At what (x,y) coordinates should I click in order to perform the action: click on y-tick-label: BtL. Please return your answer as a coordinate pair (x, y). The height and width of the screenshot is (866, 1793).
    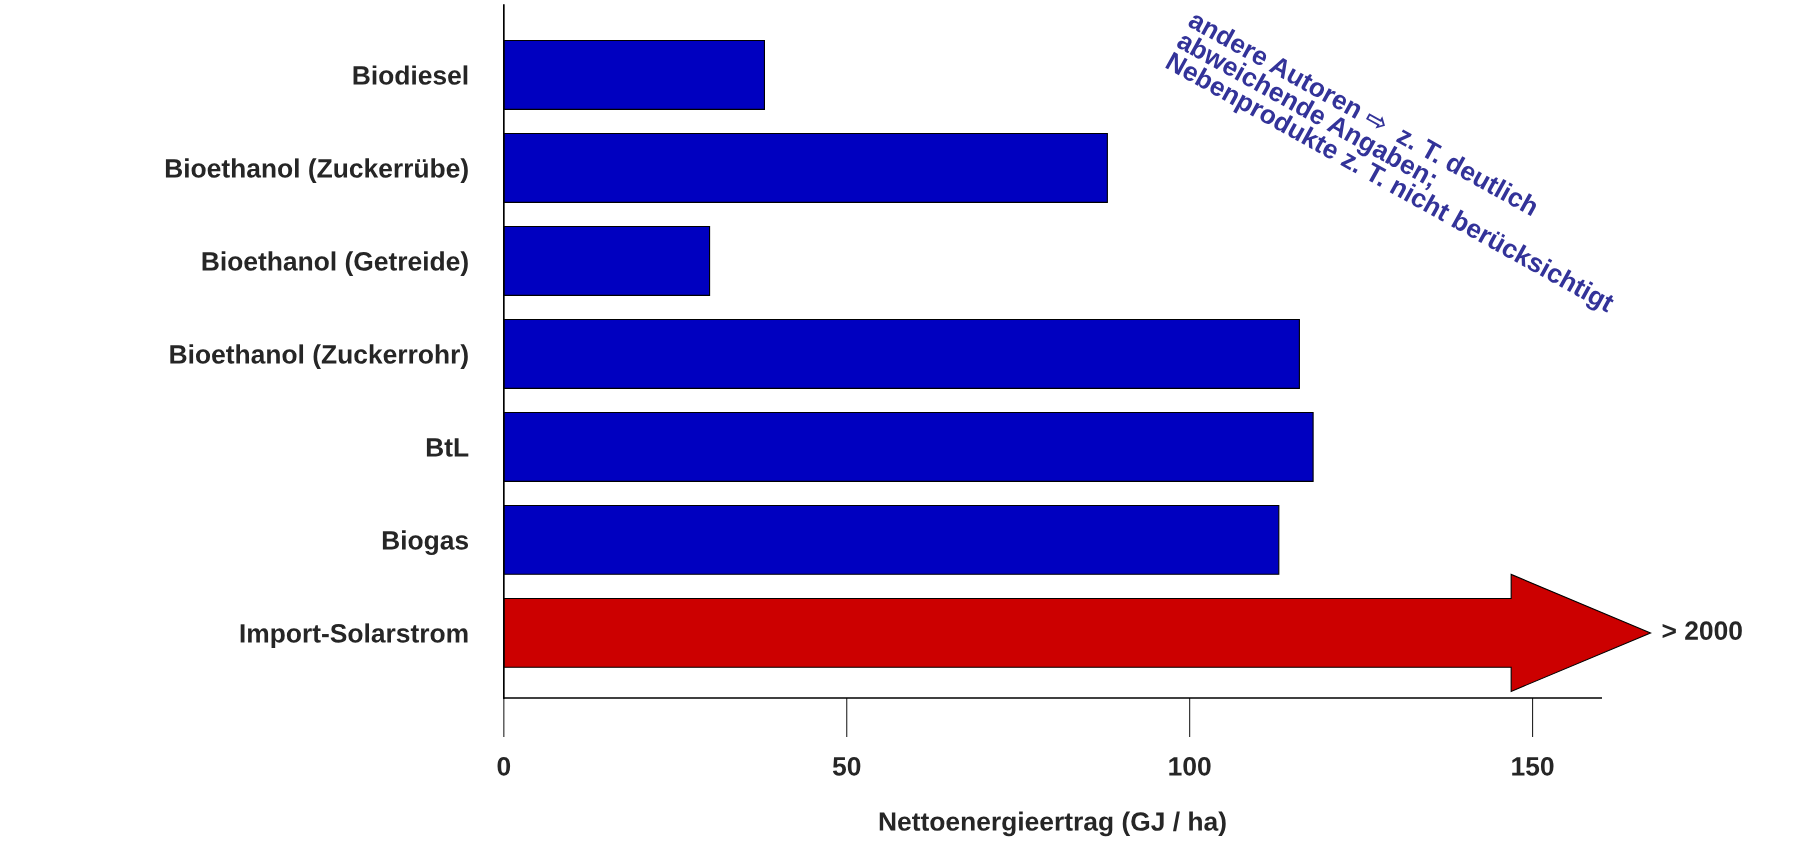
    Looking at the image, I should click on (447, 447).